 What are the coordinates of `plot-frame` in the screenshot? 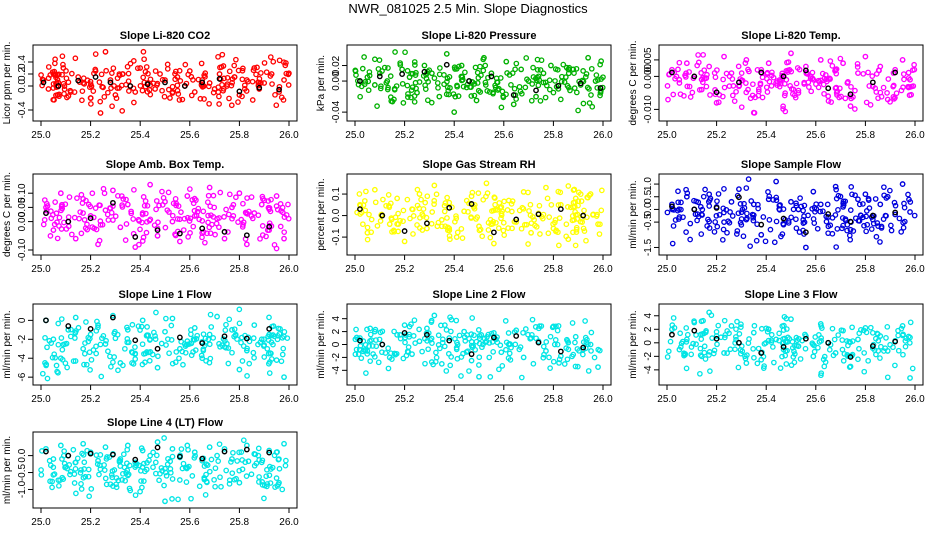 It's located at (165, 344).